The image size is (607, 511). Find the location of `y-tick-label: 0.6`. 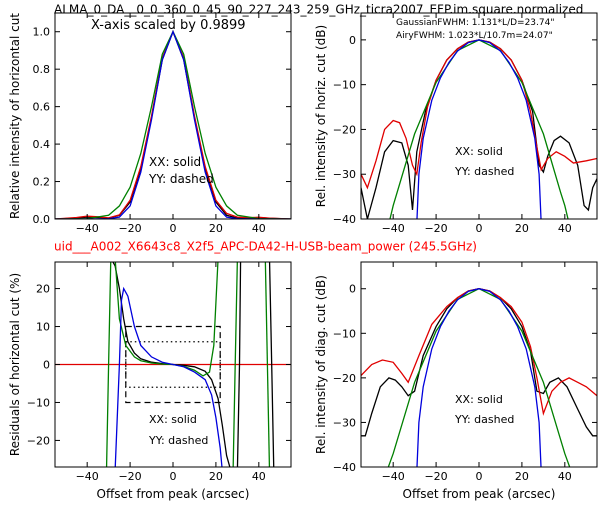

y-tick-label: 0.6 is located at coordinates (42, 107).